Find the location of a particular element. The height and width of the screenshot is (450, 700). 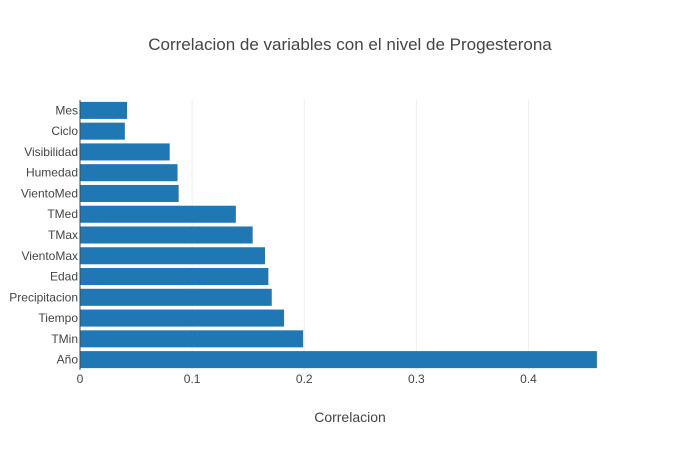

x-tick-label: 0.2 is located at coordinates (304, 379).